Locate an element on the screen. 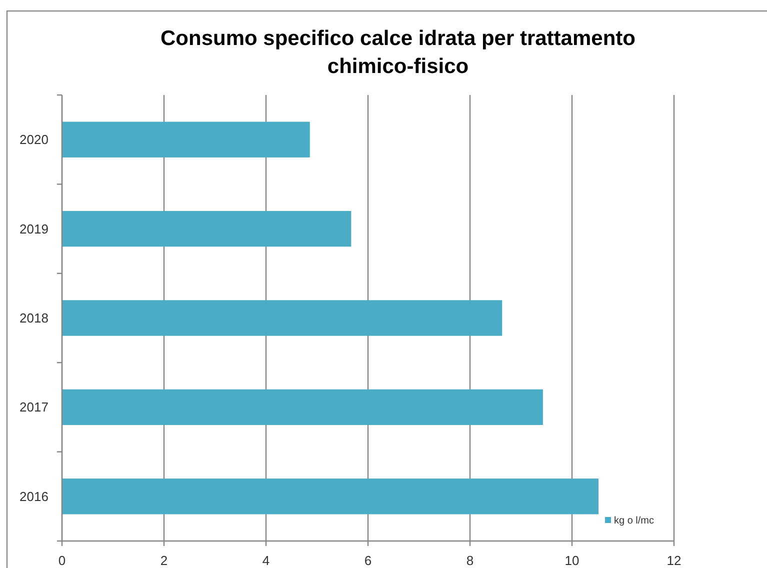  x-tick-label: 8 is located at coordinates (470, 560).